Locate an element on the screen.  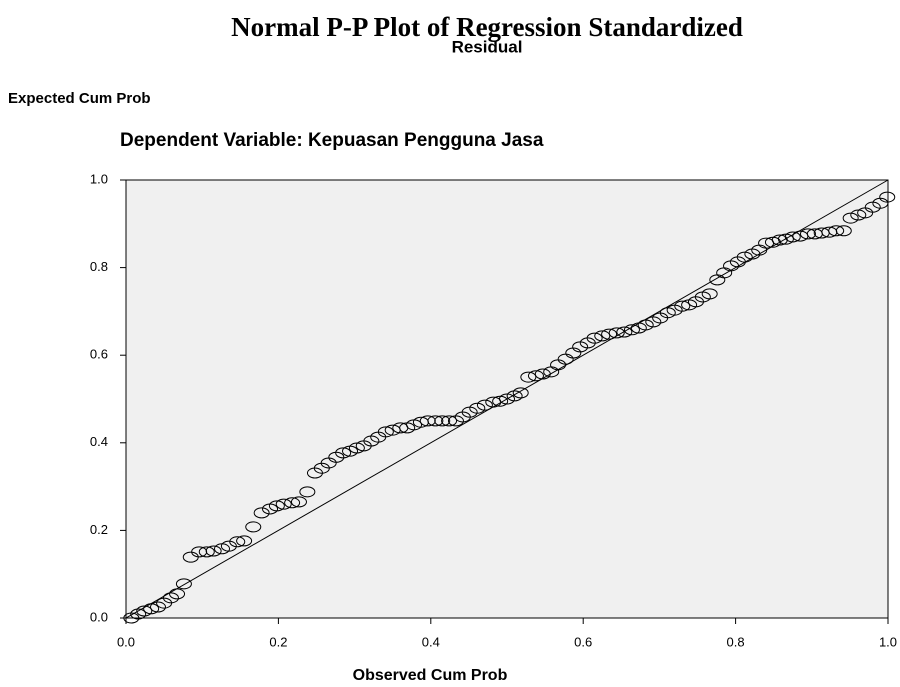
y-tick-label: 0.4 is located at coordinates (99, 441).